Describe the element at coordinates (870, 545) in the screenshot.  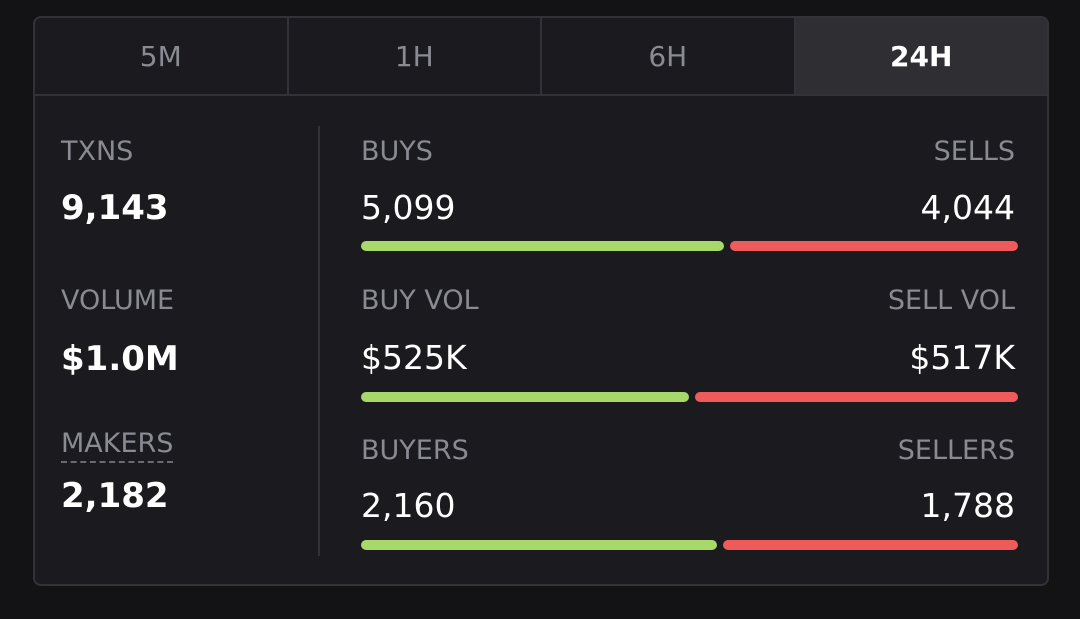
I see `sellers-bar` at that location.